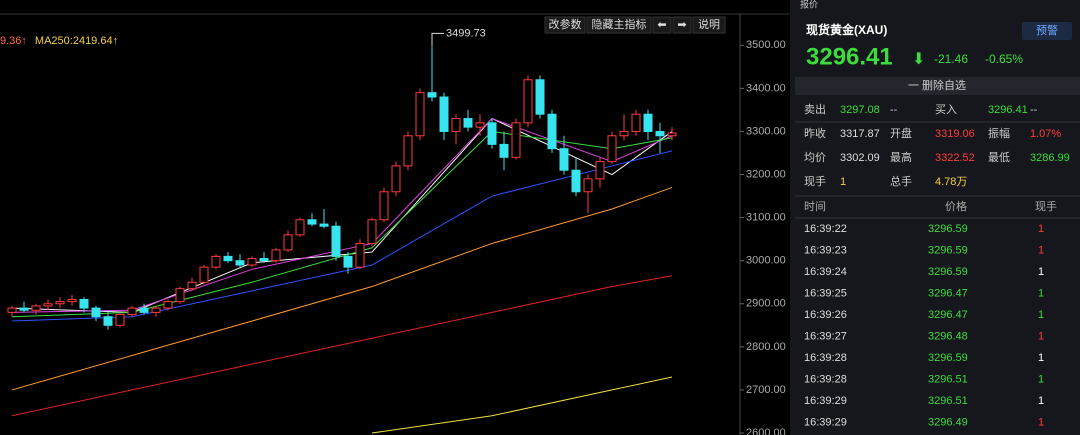 The width and height of the screenshot is (1080, 435). Describe the element at coordinates (951, 182) in the screenshot. I see `quote-cell: 4.78万` at that location.